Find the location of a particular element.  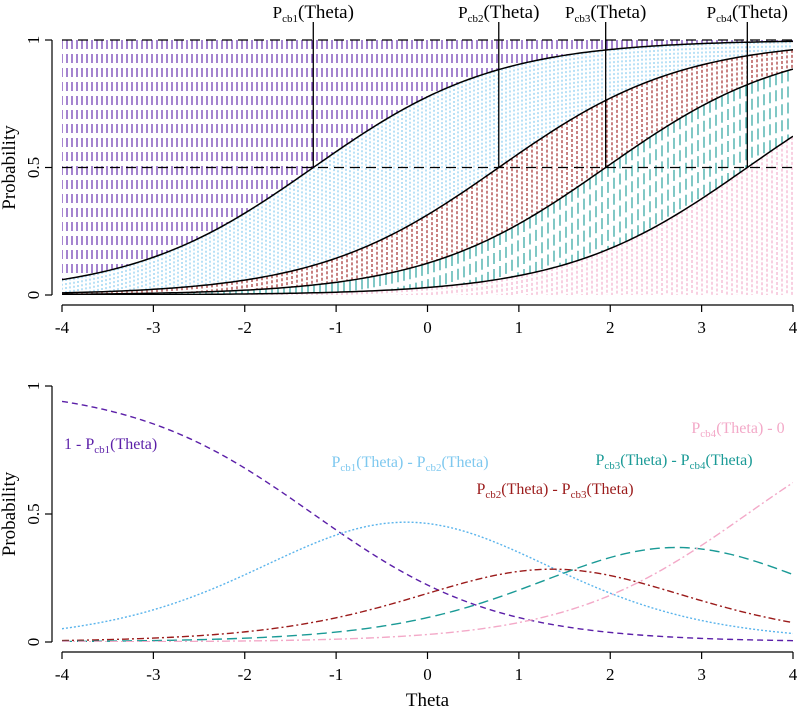

bottom-x-tick-label: -2 is located at coordinates (245, 674).